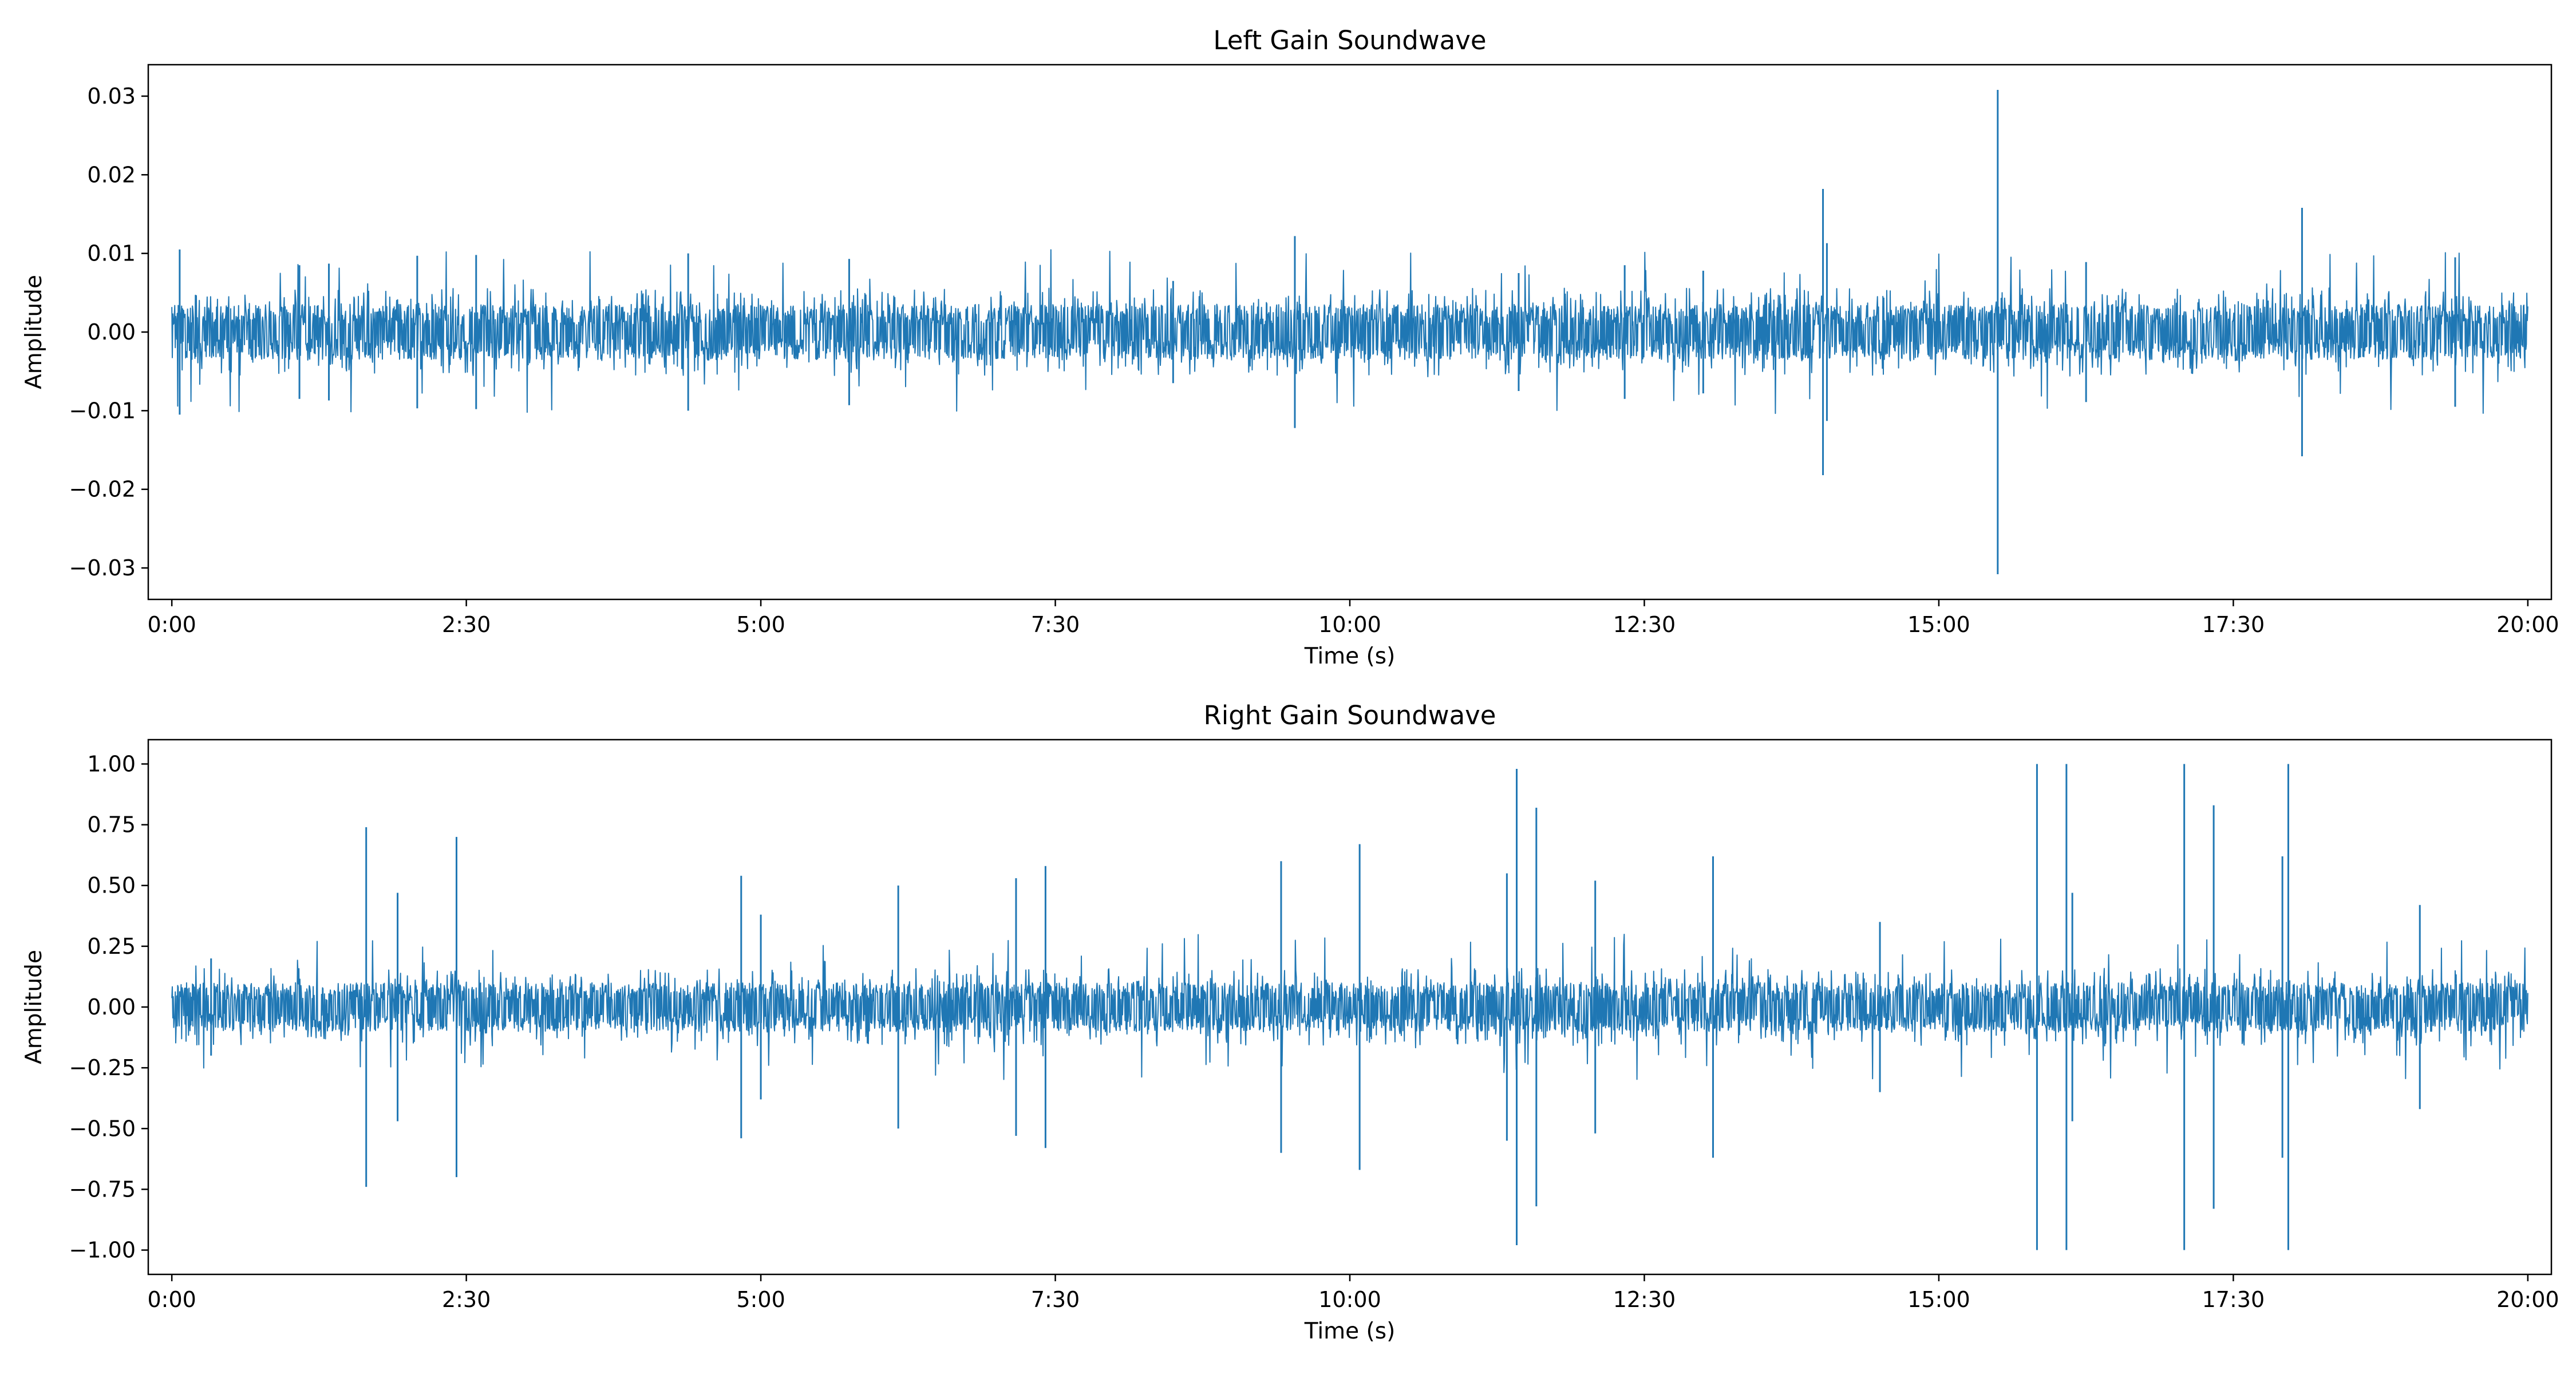 The width and height of the screenshot is (2576, 1374). I want to click on y-tick-label: −0.25, so click(102, 1067).